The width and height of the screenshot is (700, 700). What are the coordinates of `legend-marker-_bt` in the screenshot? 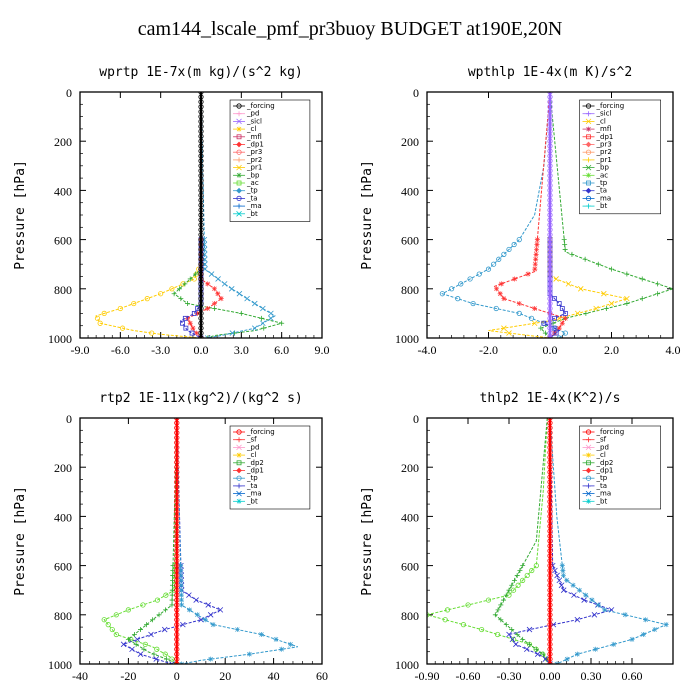 It's located at (239, 501).